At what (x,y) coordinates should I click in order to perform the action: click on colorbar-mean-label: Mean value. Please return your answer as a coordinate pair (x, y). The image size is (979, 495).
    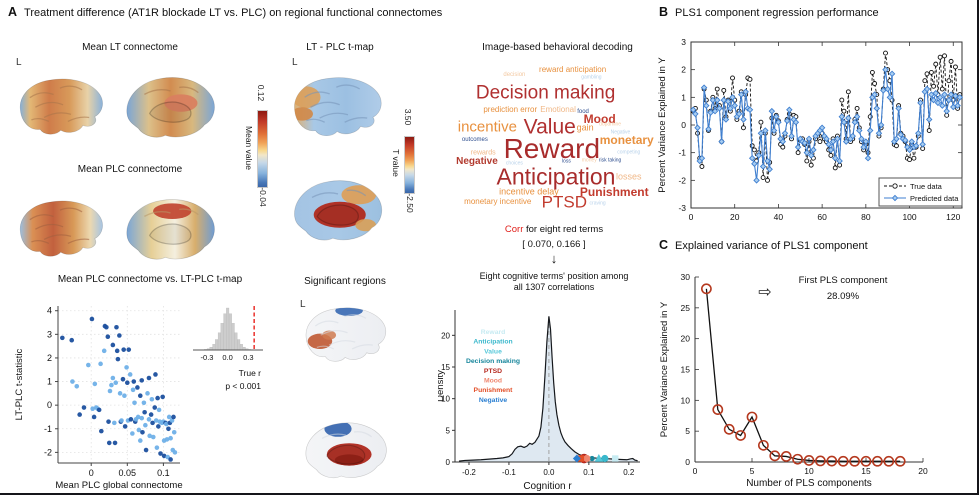
    Looking at the image, I should click on (249, 148).